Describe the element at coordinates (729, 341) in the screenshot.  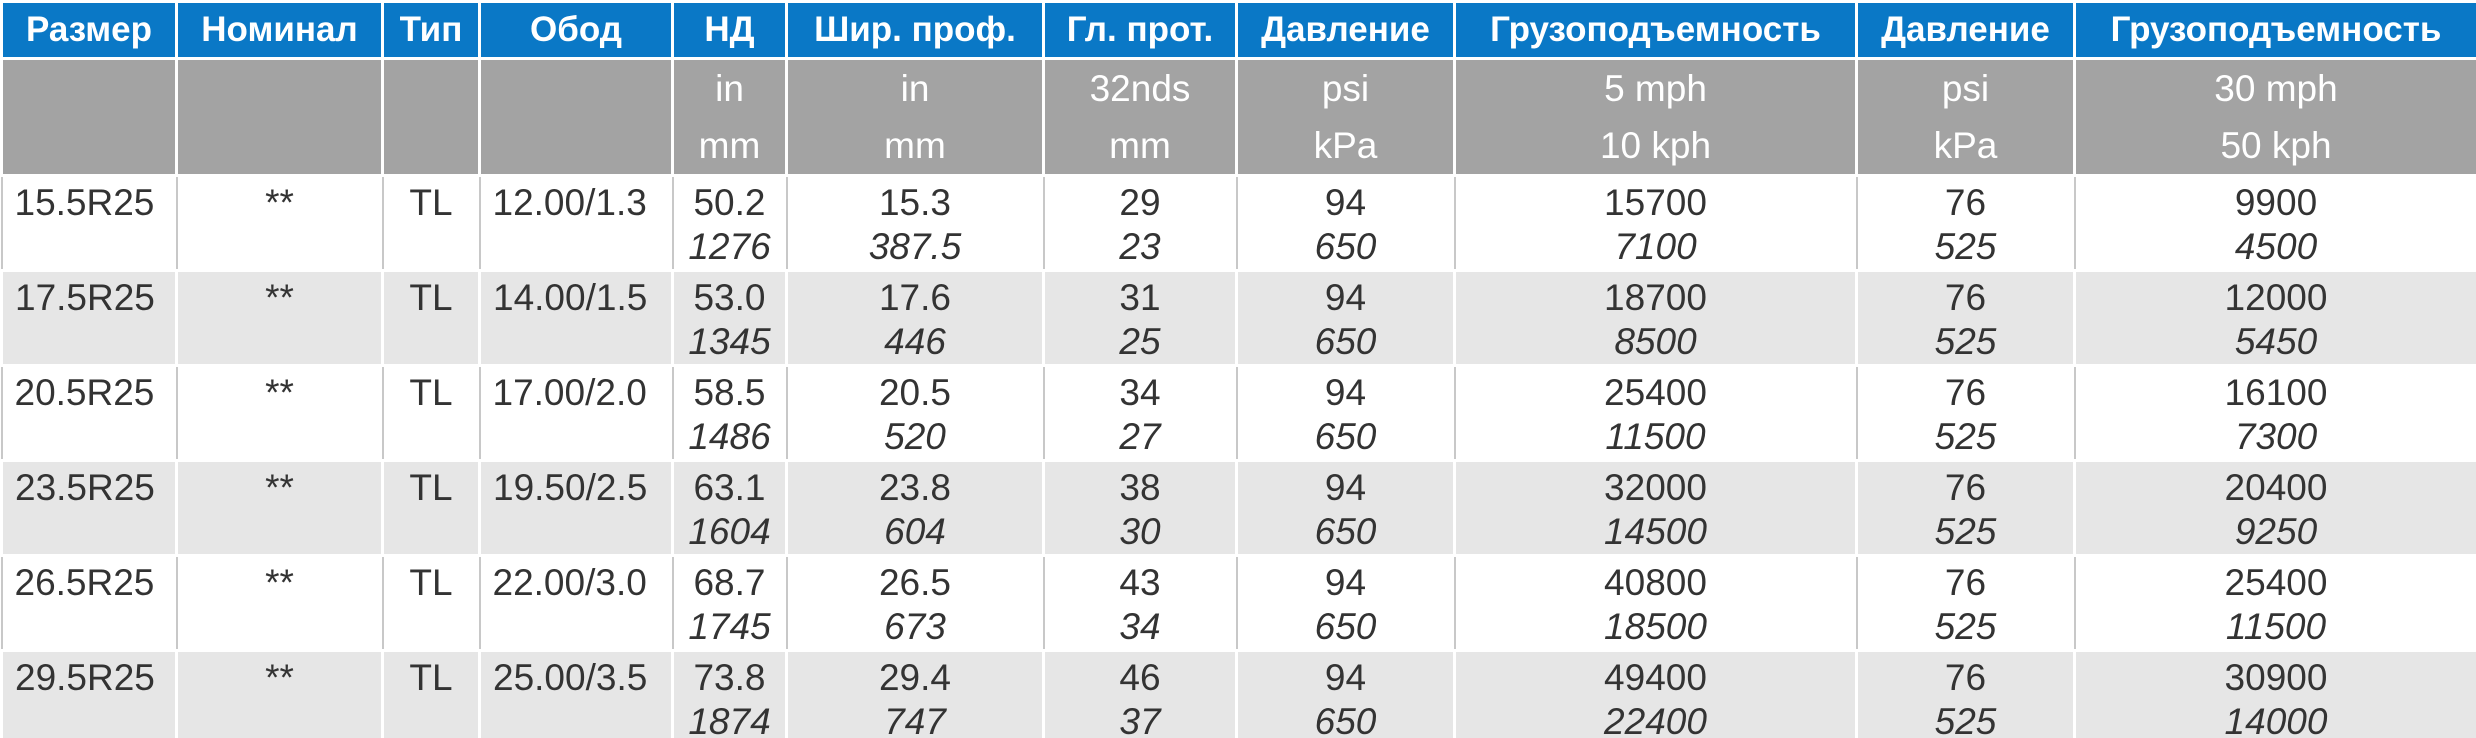
I see `metric-value: 1345` at that location.